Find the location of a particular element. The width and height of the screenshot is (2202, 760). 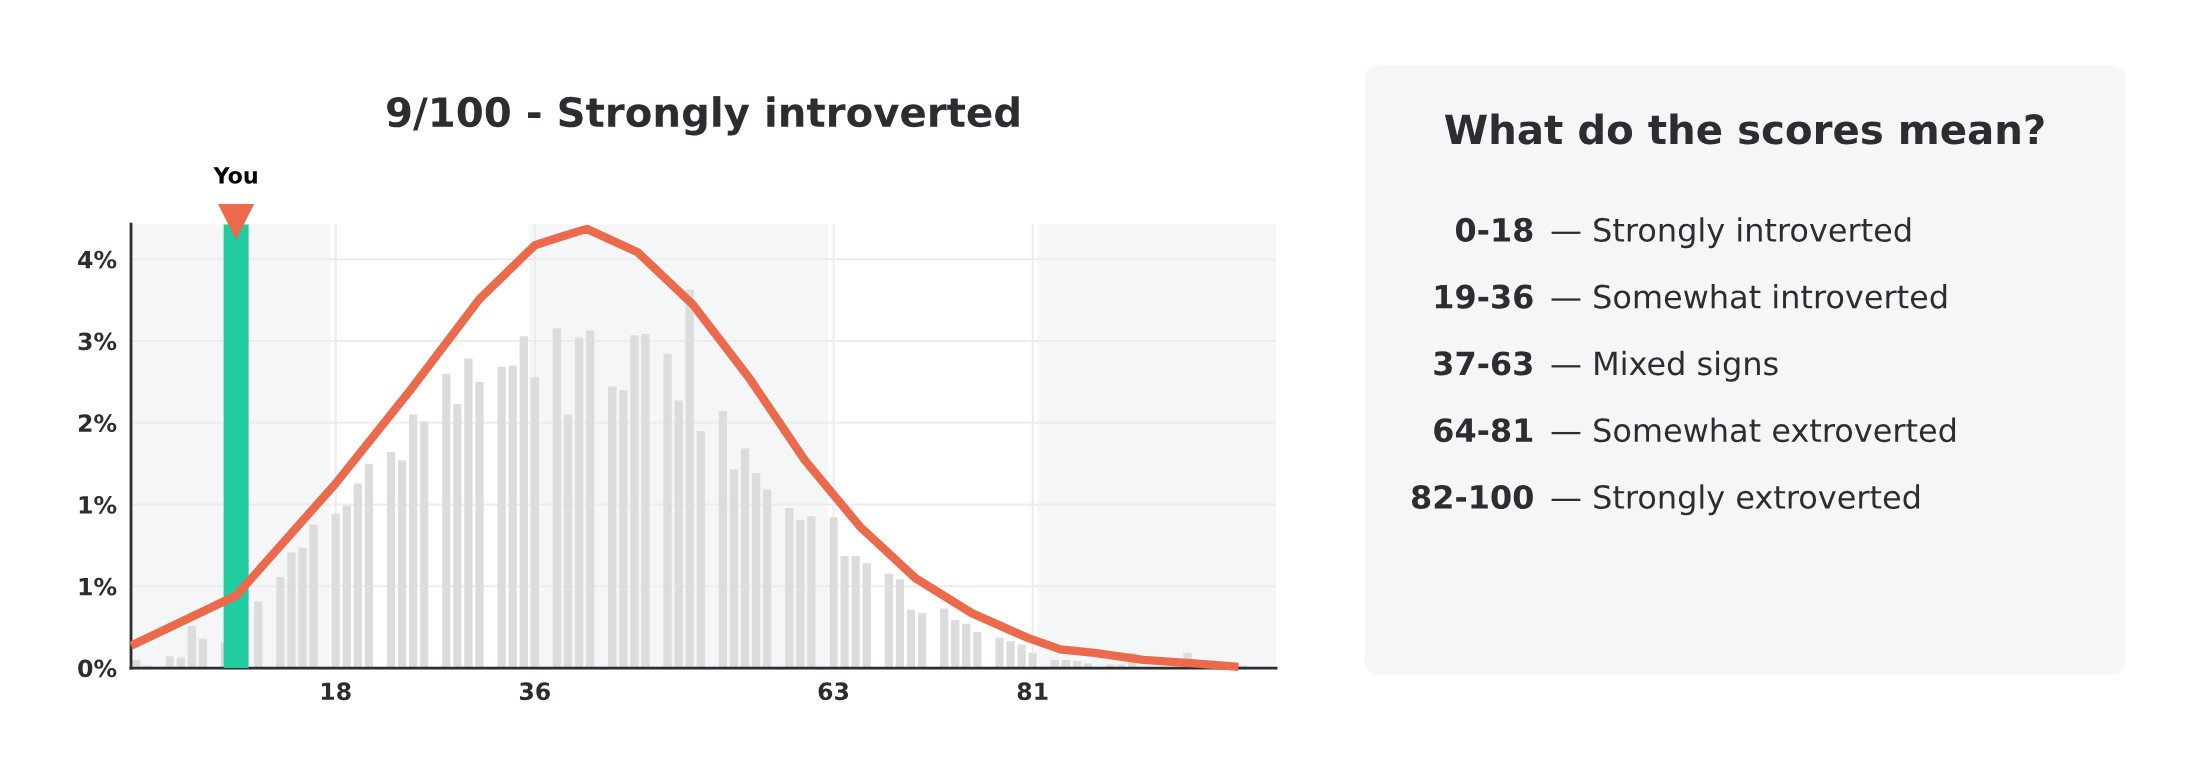

category-label: 37-63 is located at coordinates (1483, 363).